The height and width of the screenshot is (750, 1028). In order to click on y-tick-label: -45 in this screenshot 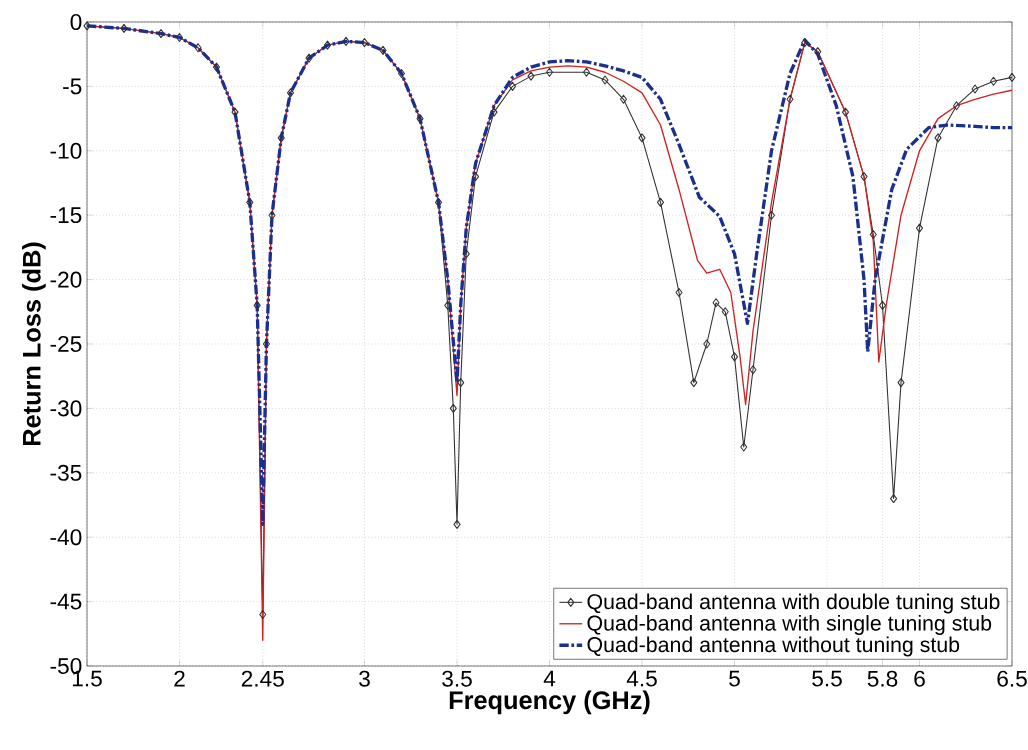, I will do `click(66, 601)`.